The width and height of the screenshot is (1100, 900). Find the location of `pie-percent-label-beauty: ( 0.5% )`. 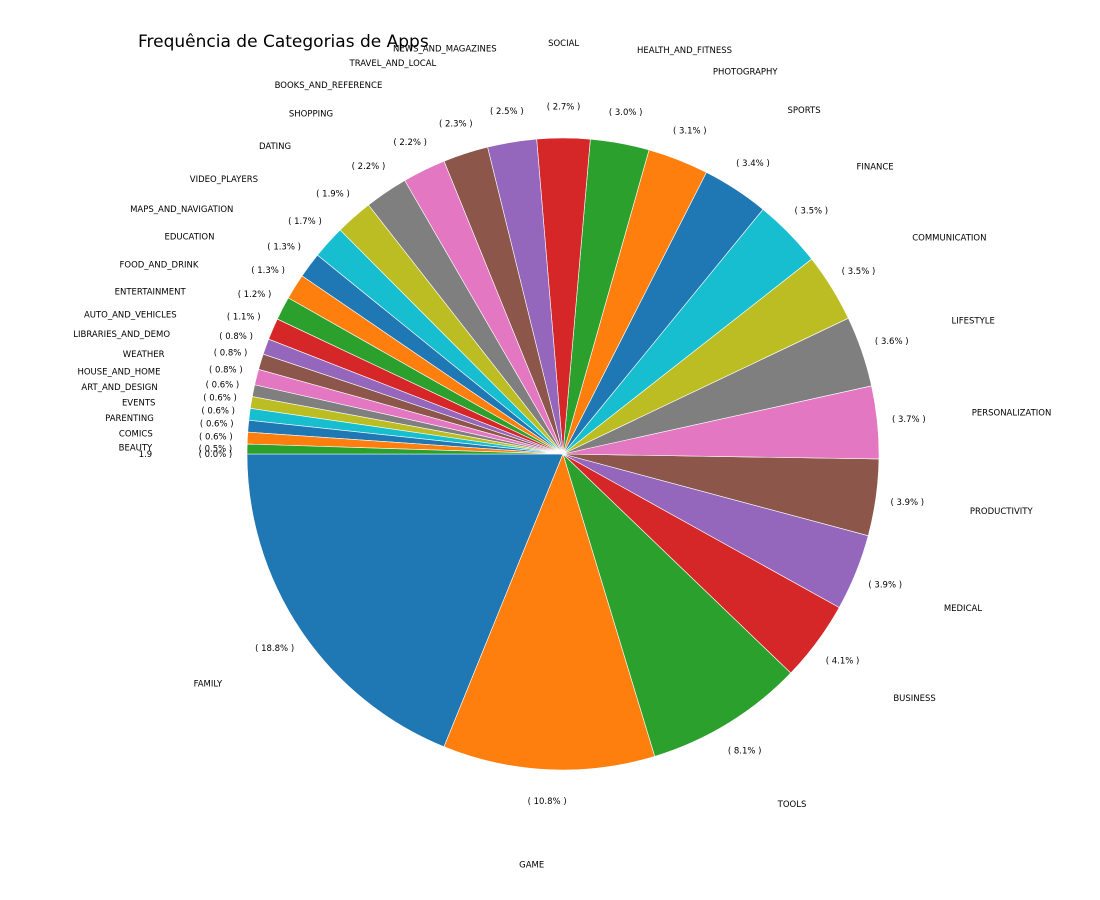

pie-percent-label-beauty: ( 0.5% ) is located at coordinates (216, 450).